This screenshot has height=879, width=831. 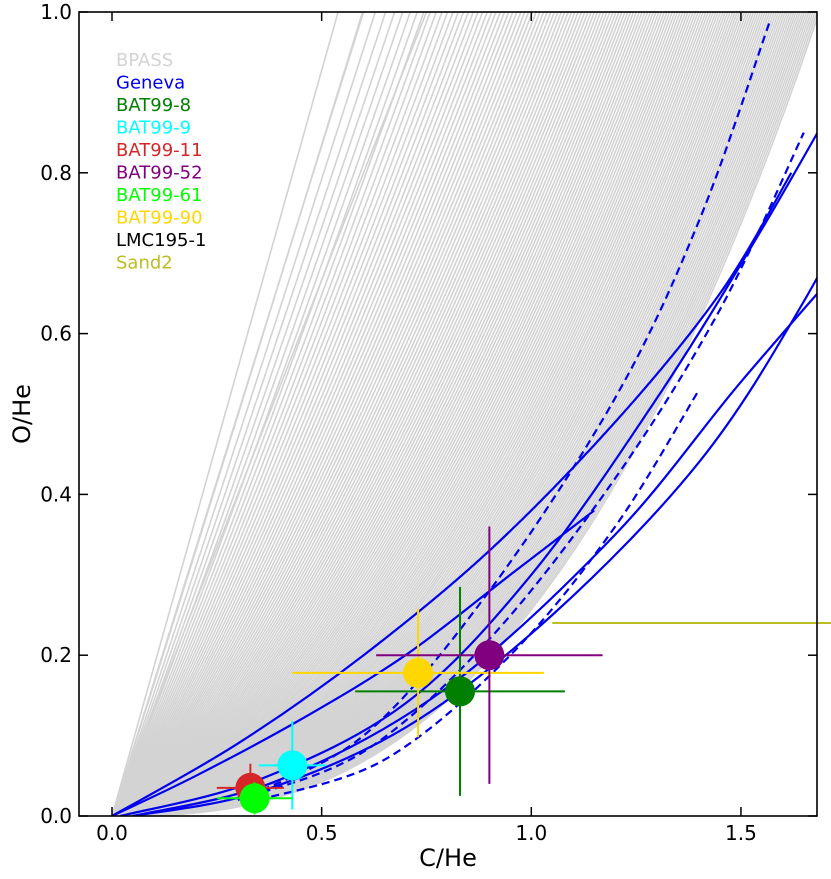 What do you see at coordinates (159, 150) in the screenshot?
I see `legend-label-bat99-11: BAT99-11` at bounding box center [159, 150].